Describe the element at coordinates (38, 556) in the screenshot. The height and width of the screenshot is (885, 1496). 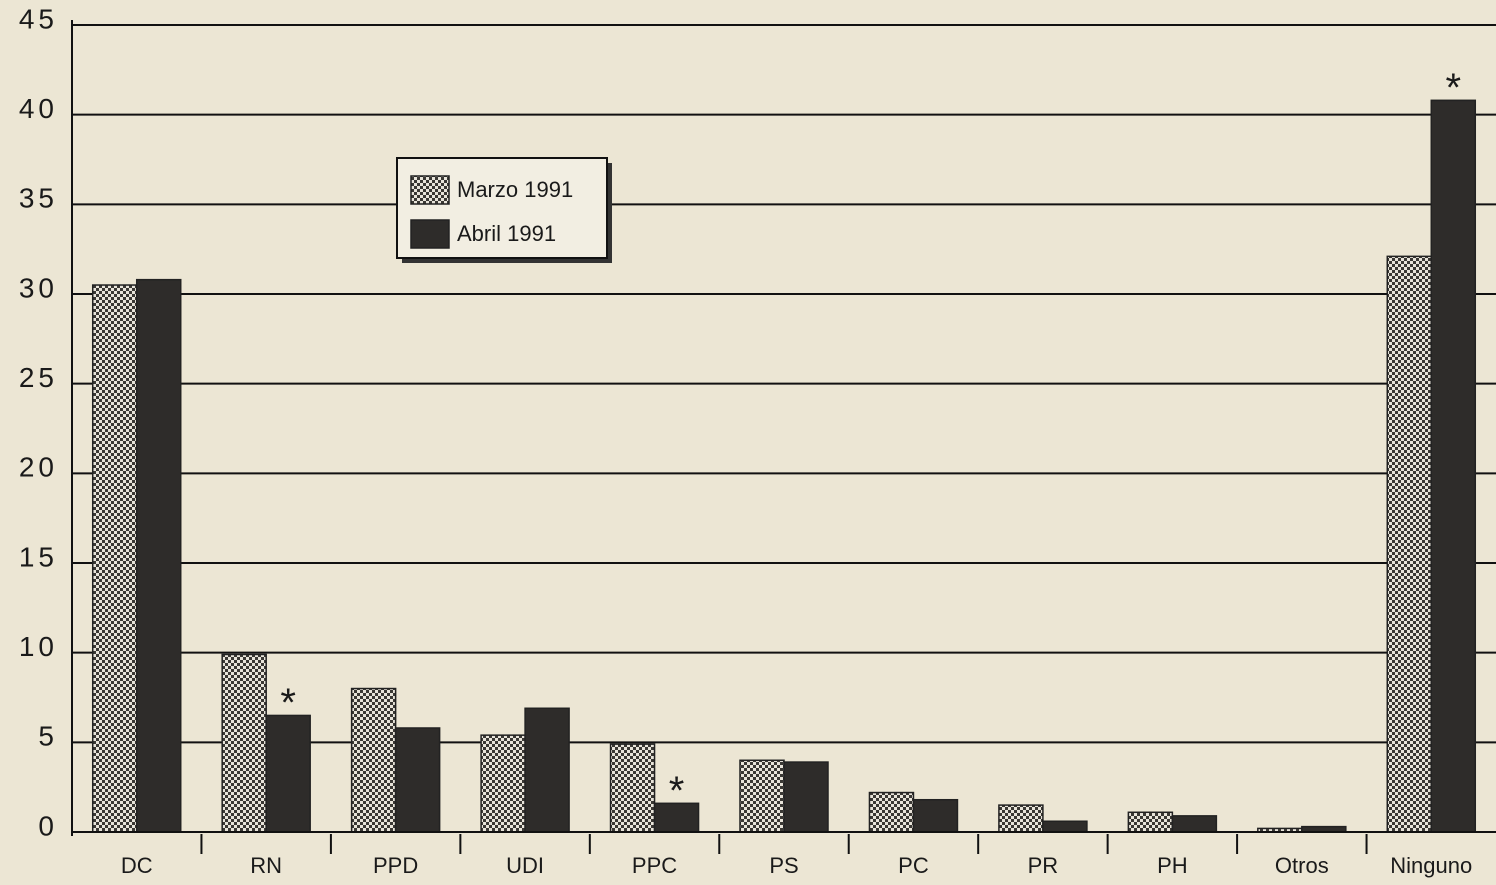
I see `y-tick-label: 15` at that location.